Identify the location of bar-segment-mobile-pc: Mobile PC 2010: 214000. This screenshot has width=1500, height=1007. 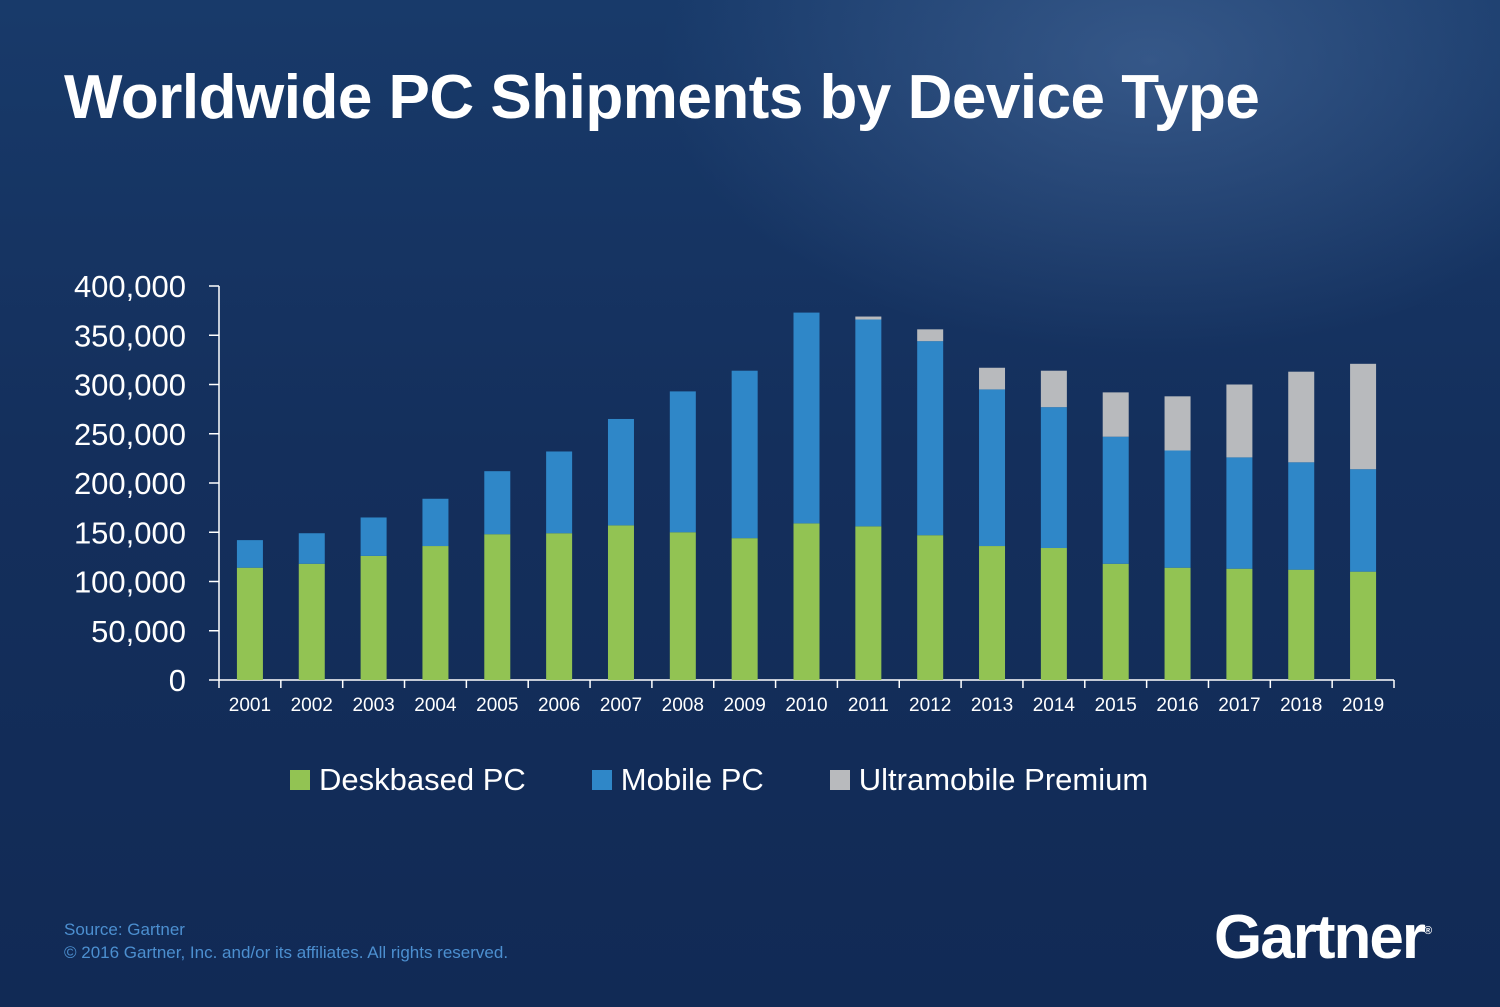
(806, 418).